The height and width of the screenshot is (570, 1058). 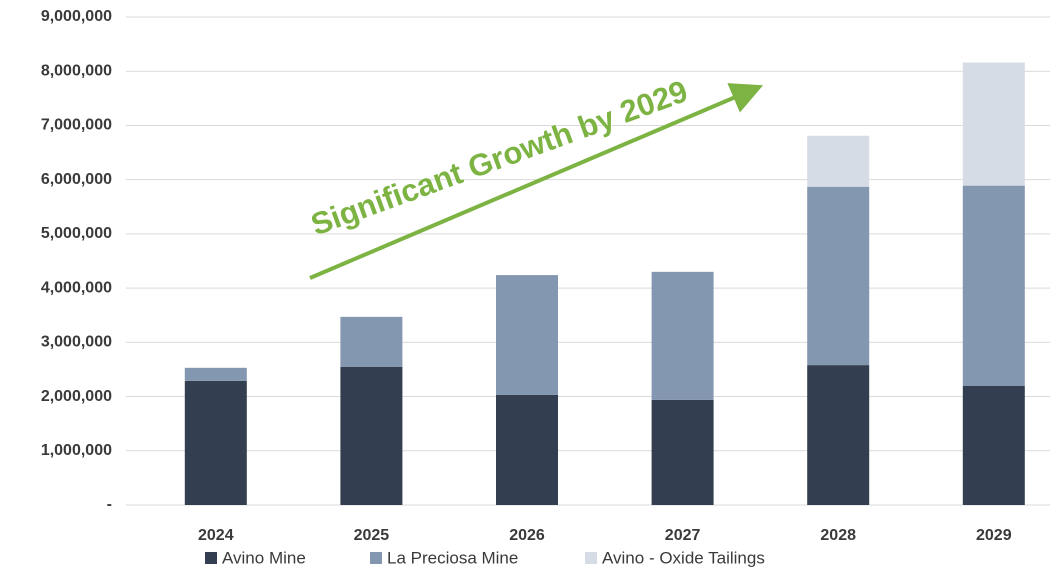 I want to click on y-tick-label: 7,000,000, so click(x=76, y=125).